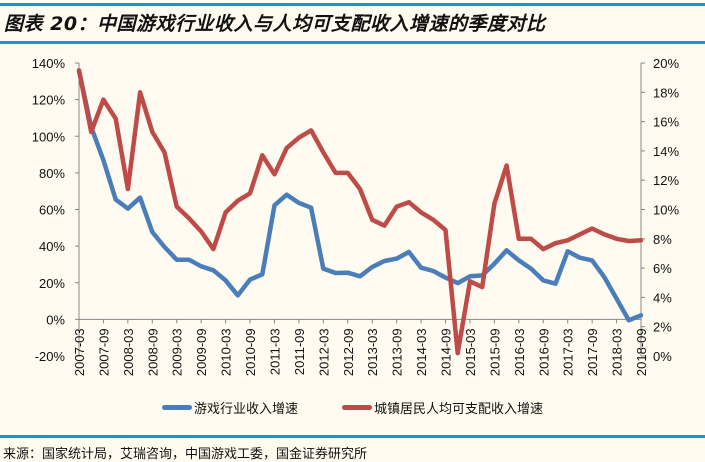  What do you see at coordinates (352, 436) in the screenshot?
I see `source-rule` at bounding box center [352, 436].